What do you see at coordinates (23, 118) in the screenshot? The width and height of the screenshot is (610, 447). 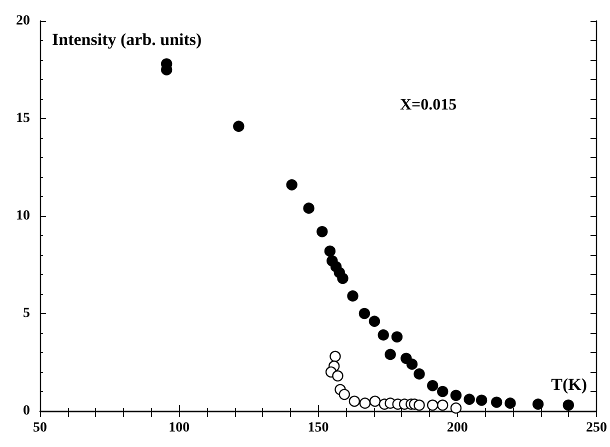 I see `y-tick-label: 15` at bounding box center [23, 118].